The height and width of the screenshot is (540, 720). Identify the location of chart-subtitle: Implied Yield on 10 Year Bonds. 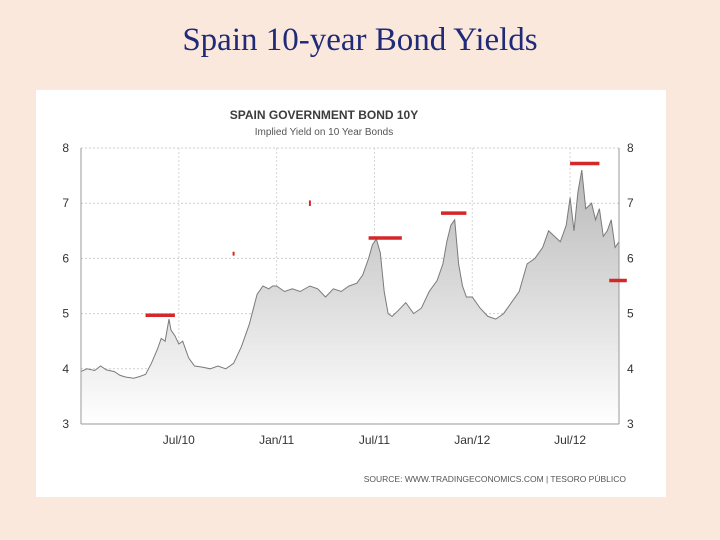
(324, 132).